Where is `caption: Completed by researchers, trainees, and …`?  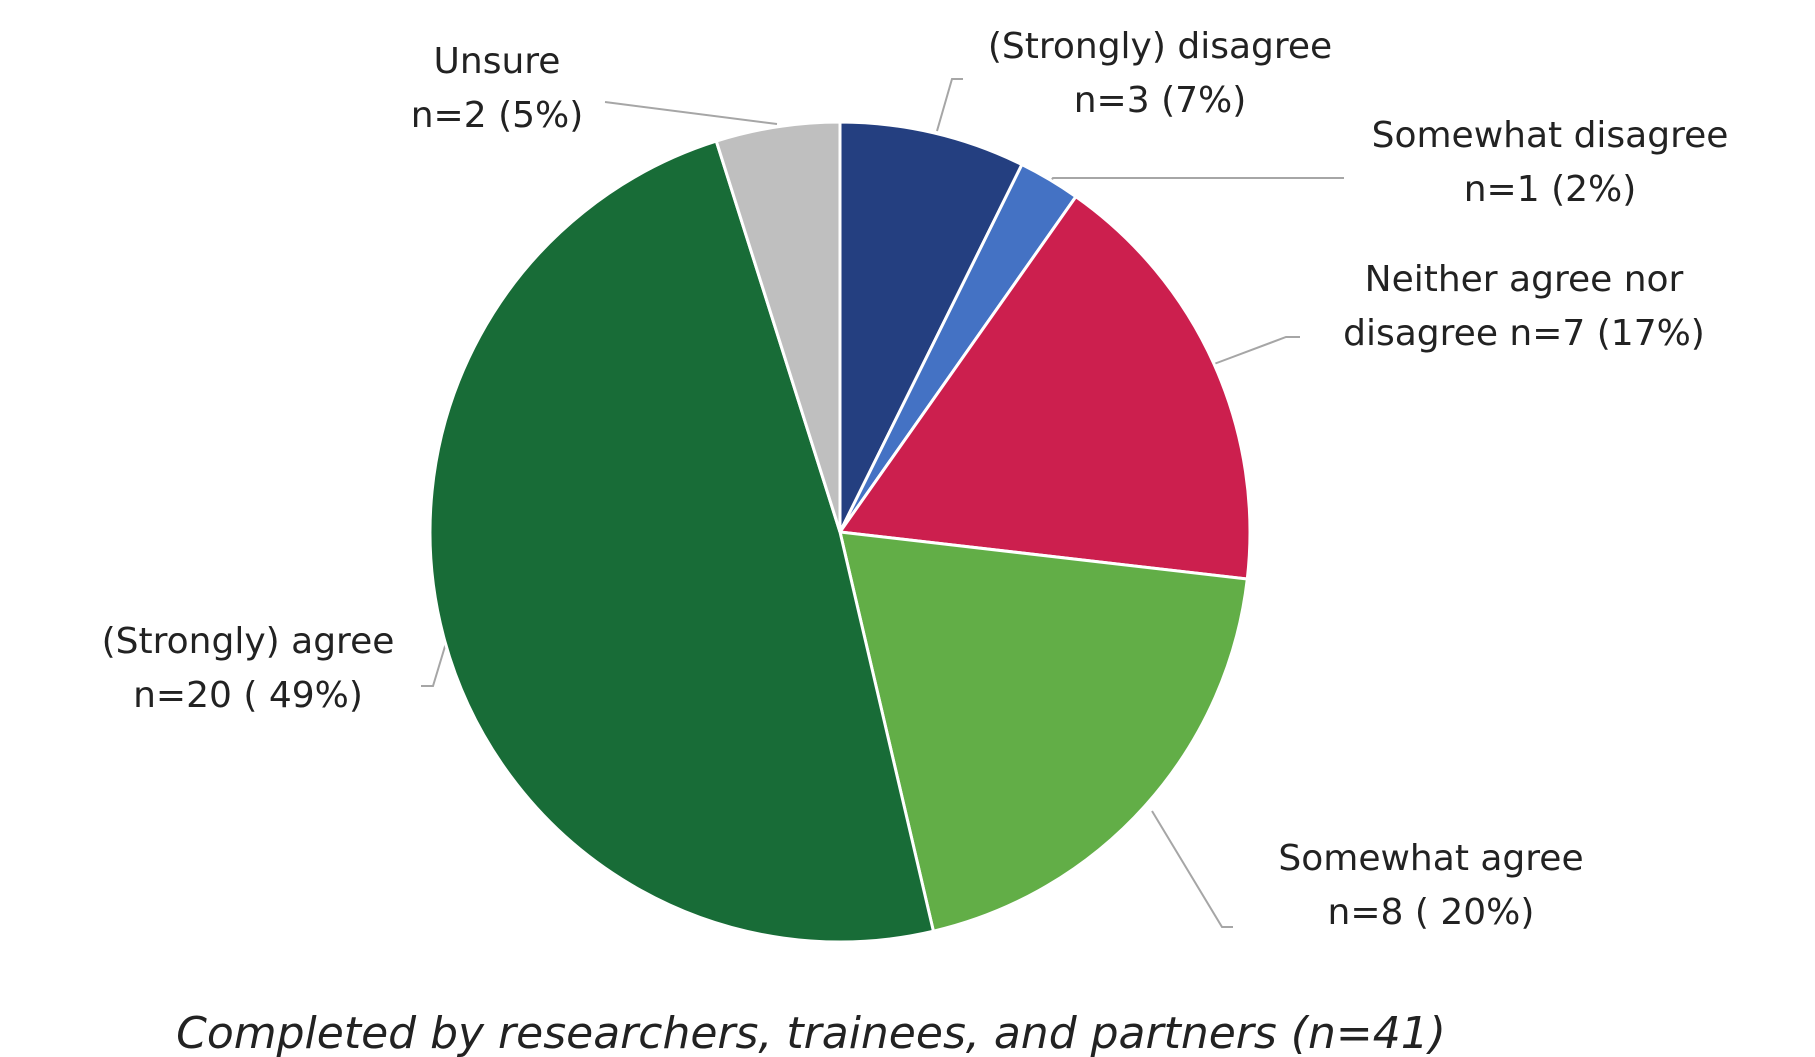 caption: Completed by researchers, trainees, and … is located at coordinates (811, 1032).